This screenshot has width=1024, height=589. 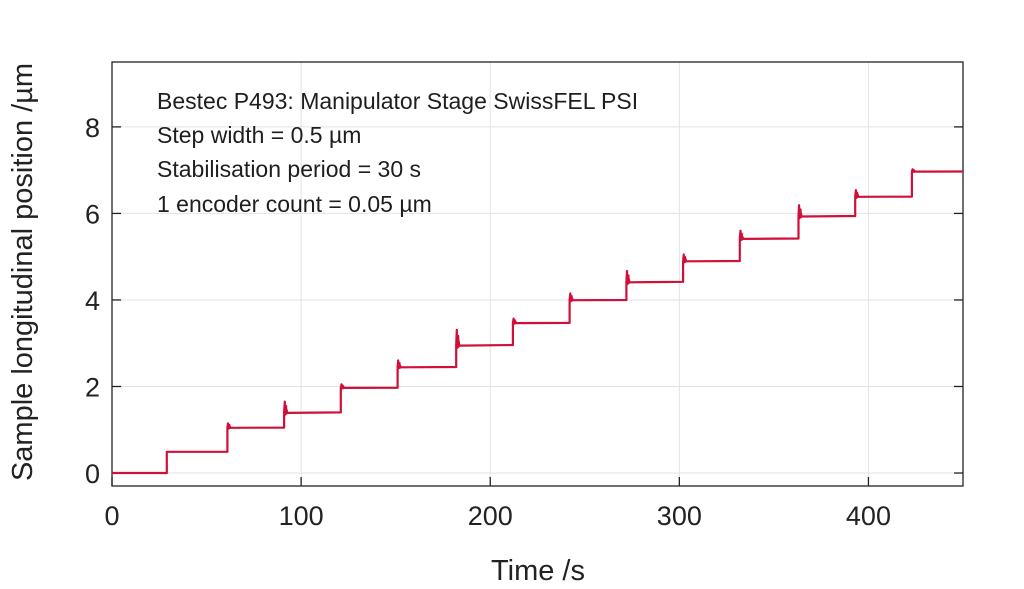 I want to click on y-axis-title: Sample longitudinal position /µm, so click(x=23, y=272).